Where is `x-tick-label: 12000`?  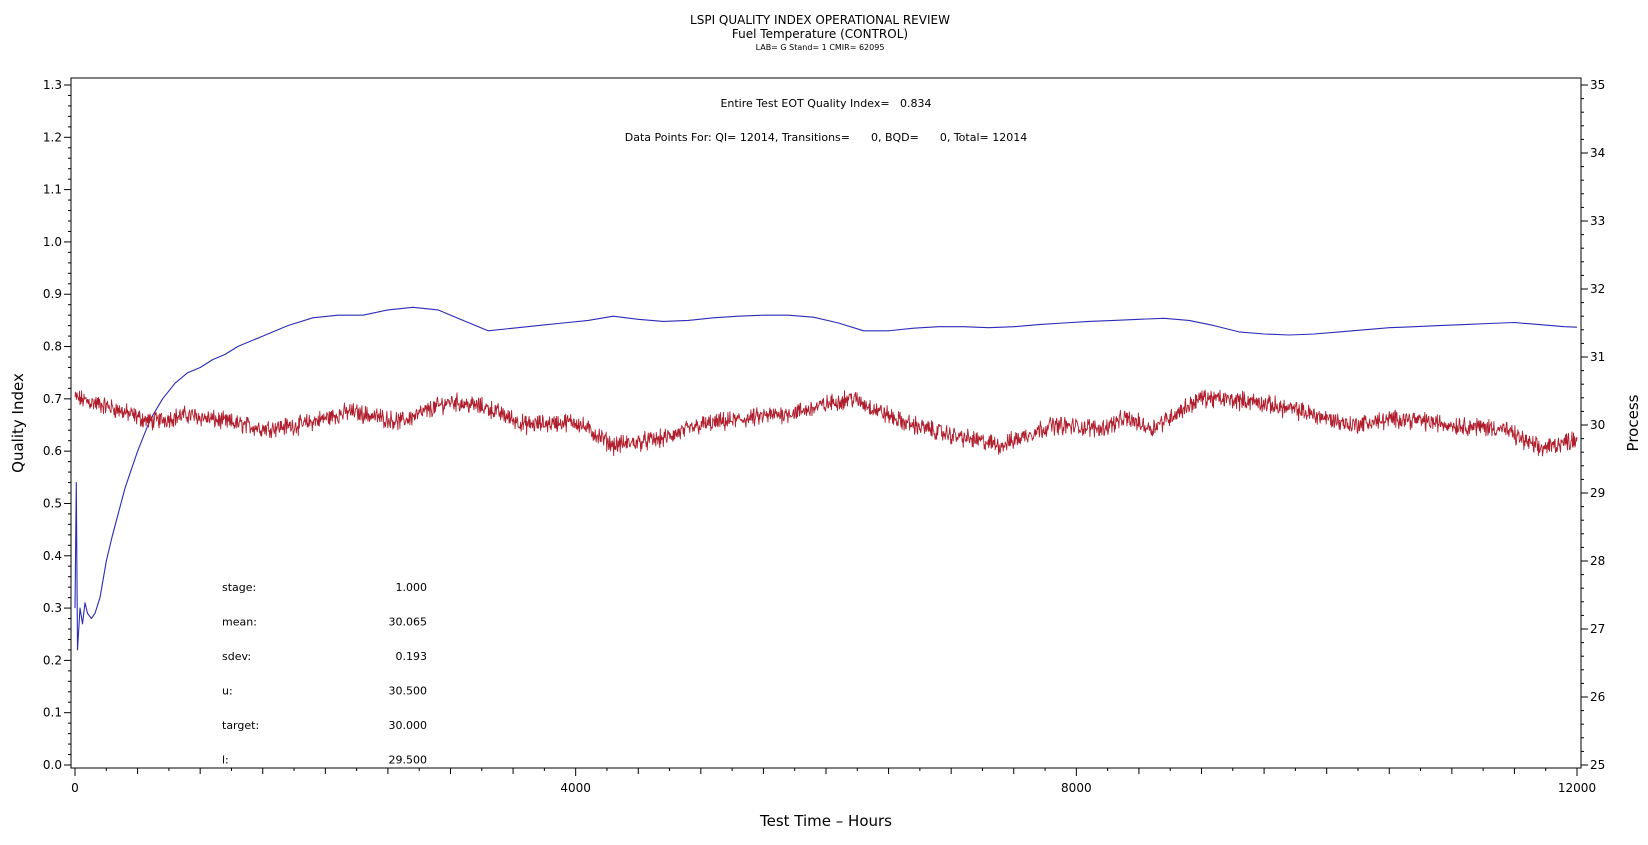 x-tick-label: 12000 is located at coordinates (1577, 788).